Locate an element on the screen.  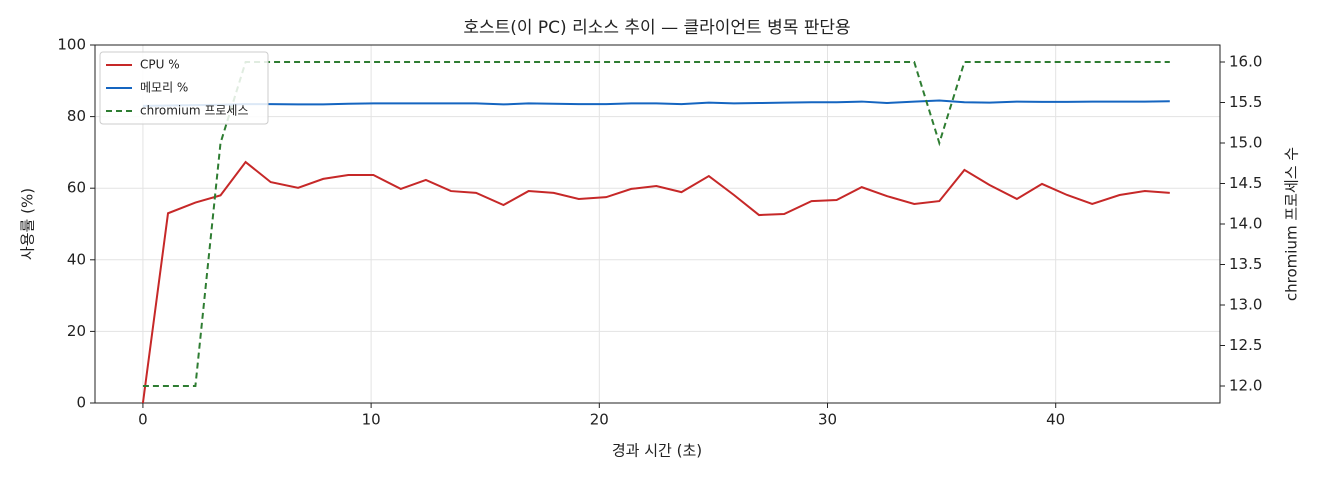
y-tick-label: 20 is located at coordinates (76, 331).